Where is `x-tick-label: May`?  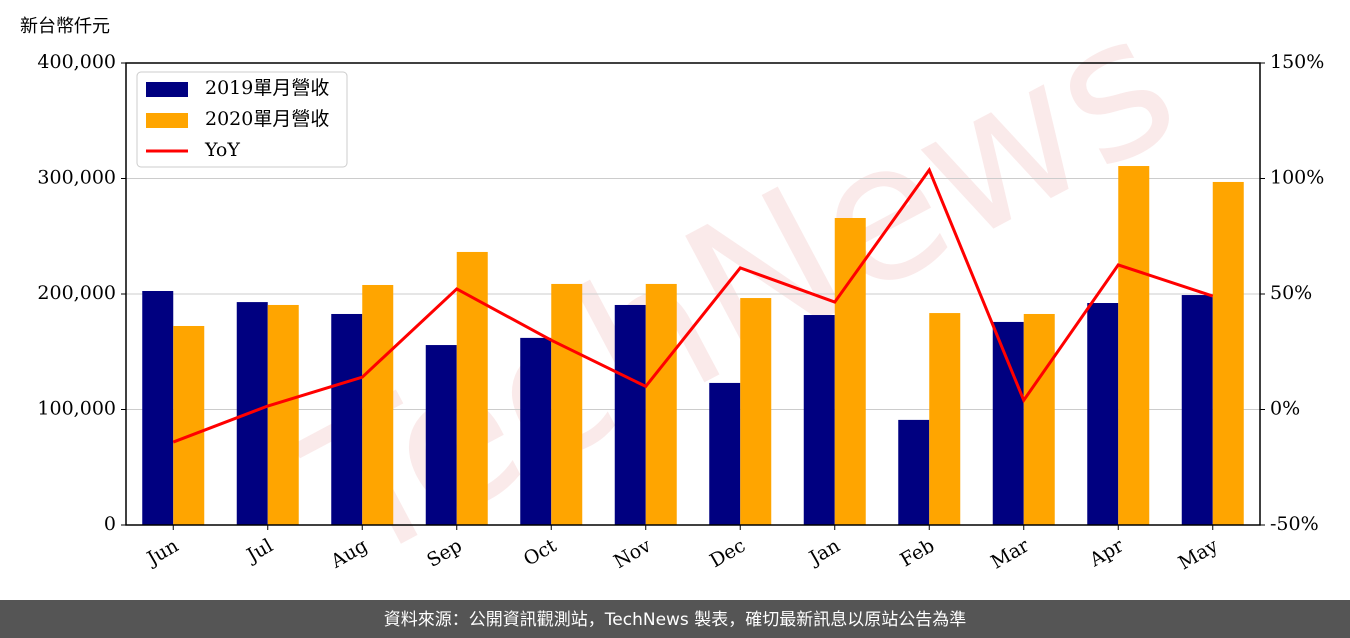 x-tick-label: May is located at coordinates (1198, 554).